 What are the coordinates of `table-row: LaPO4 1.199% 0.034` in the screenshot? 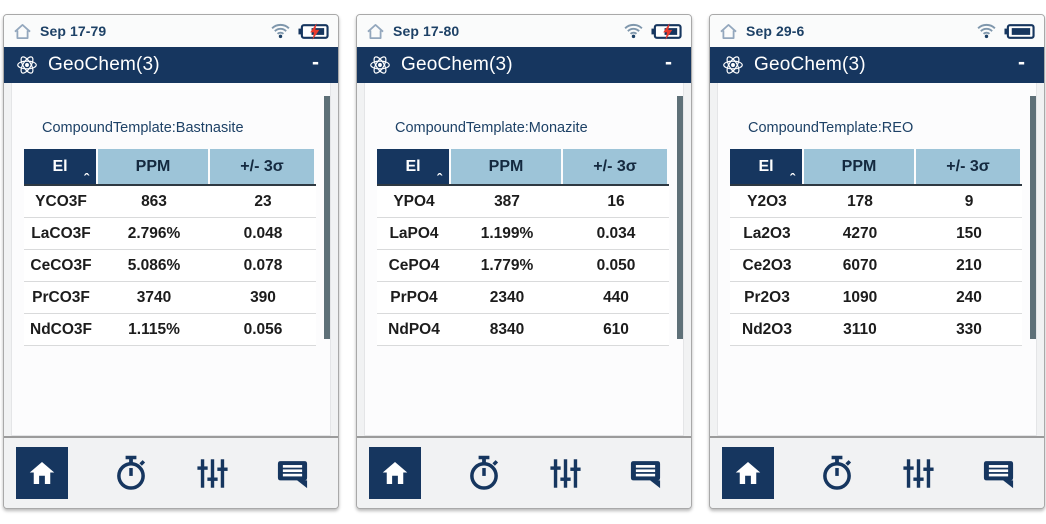 It's located at (523, 234).